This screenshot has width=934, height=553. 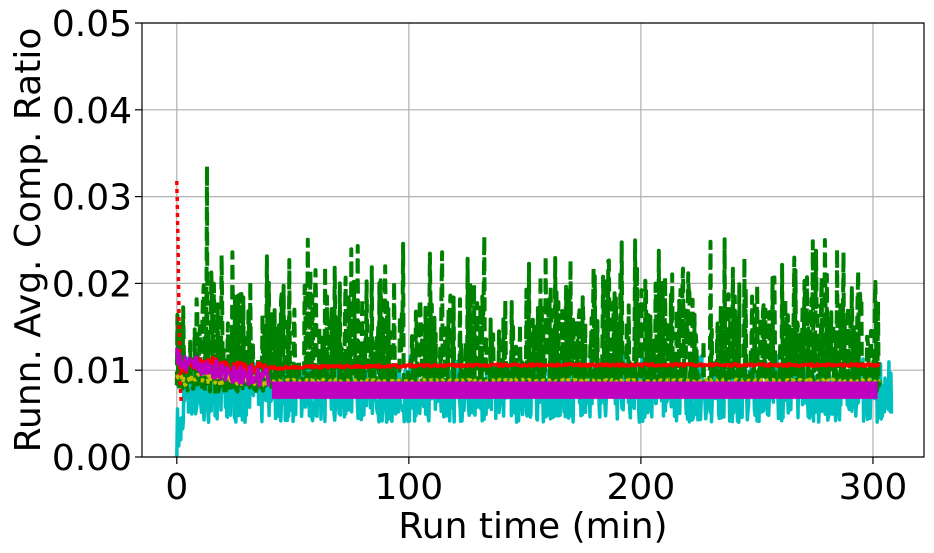 What do you see at coordinates (92, 111) in the screenshot?
I see `y-tick-label: 0.04` at bounding box center [92, 111].